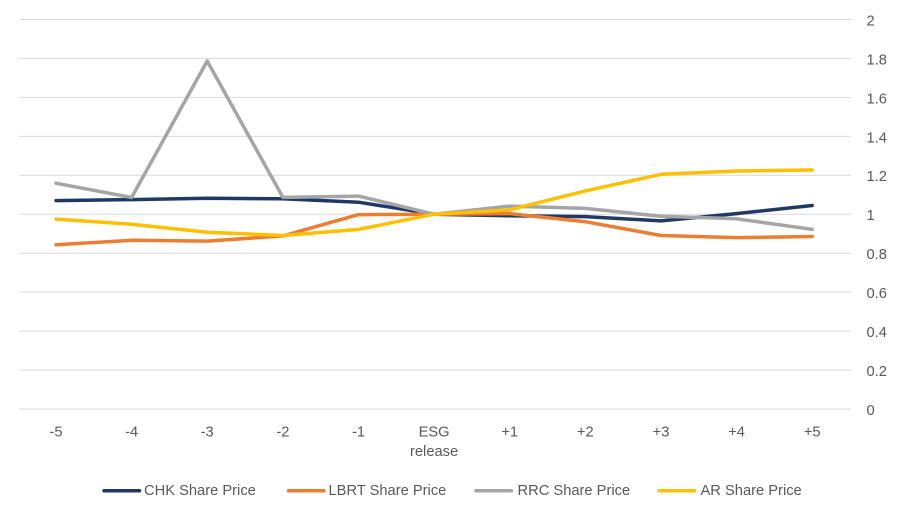 This screenshot has height=523, width=899. What do you see at coordinates (434, 452) in the screenshot?
I see `svg-text: release` at bounding box center [434, 452].